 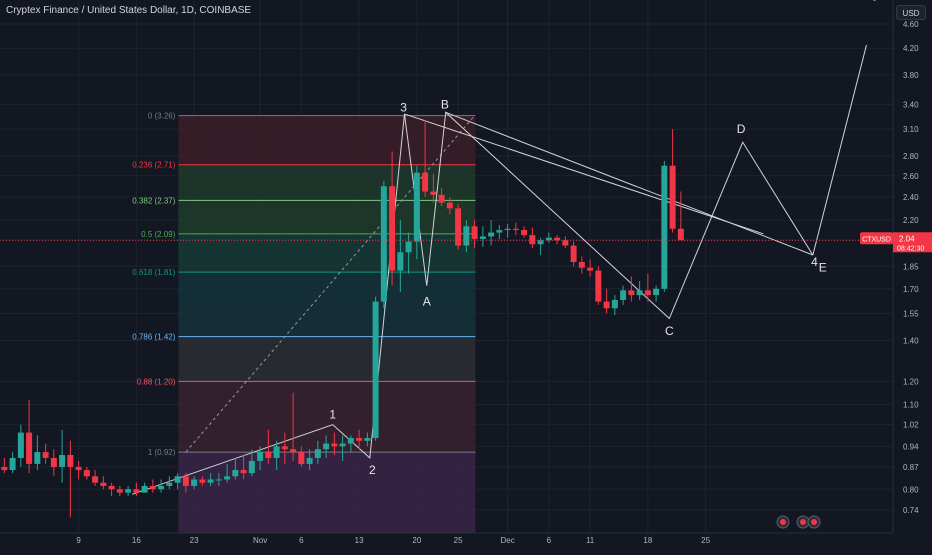 What do you see at coordinates (911, 197) in the screenshot?
I see `price-tick-label: 2.40` at bounding box center [911, 197].